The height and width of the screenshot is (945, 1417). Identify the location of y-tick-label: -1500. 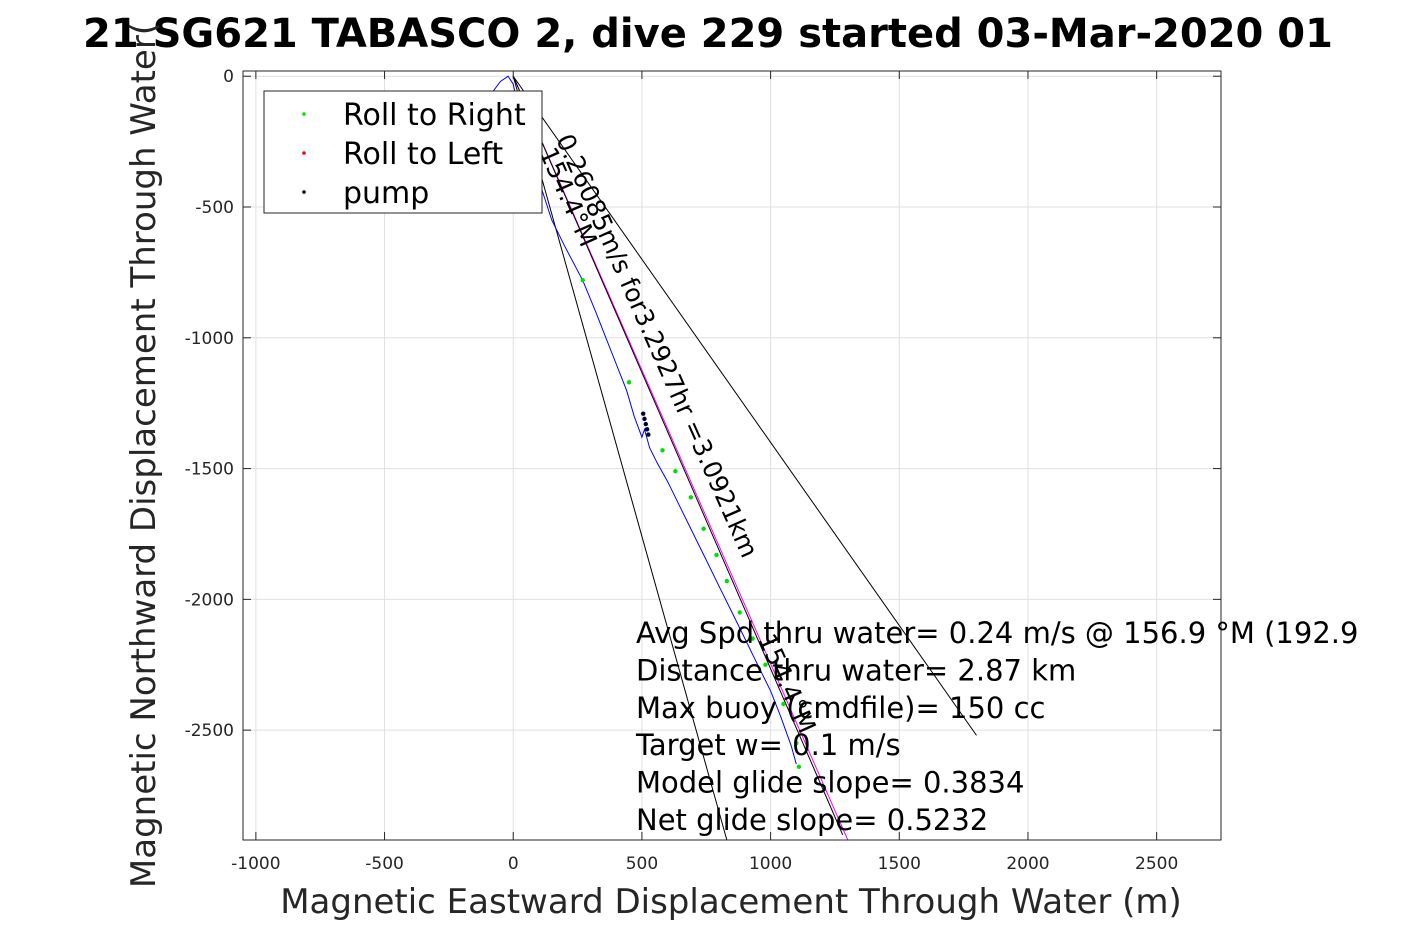
(209, 470).